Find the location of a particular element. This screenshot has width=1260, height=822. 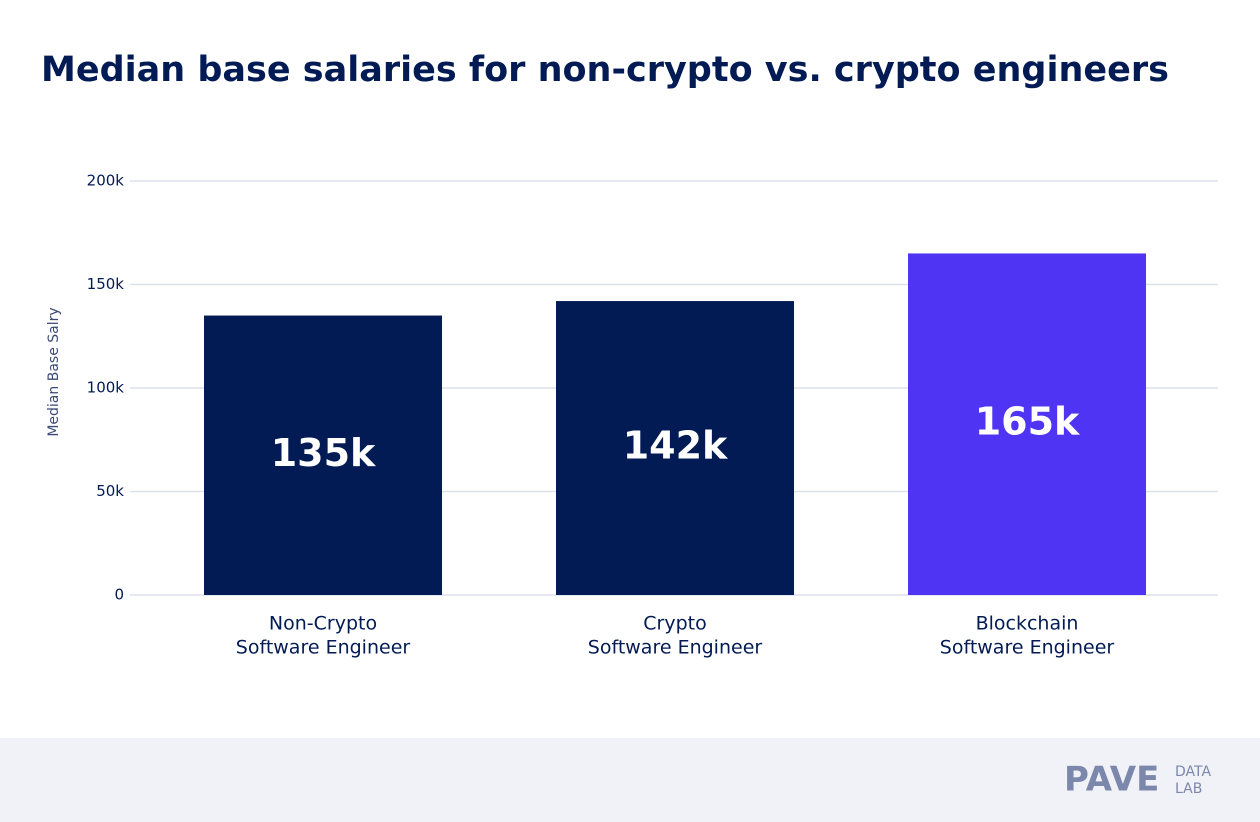

x-tick-label: Non-Crypto is located at coordinates (323, 624).